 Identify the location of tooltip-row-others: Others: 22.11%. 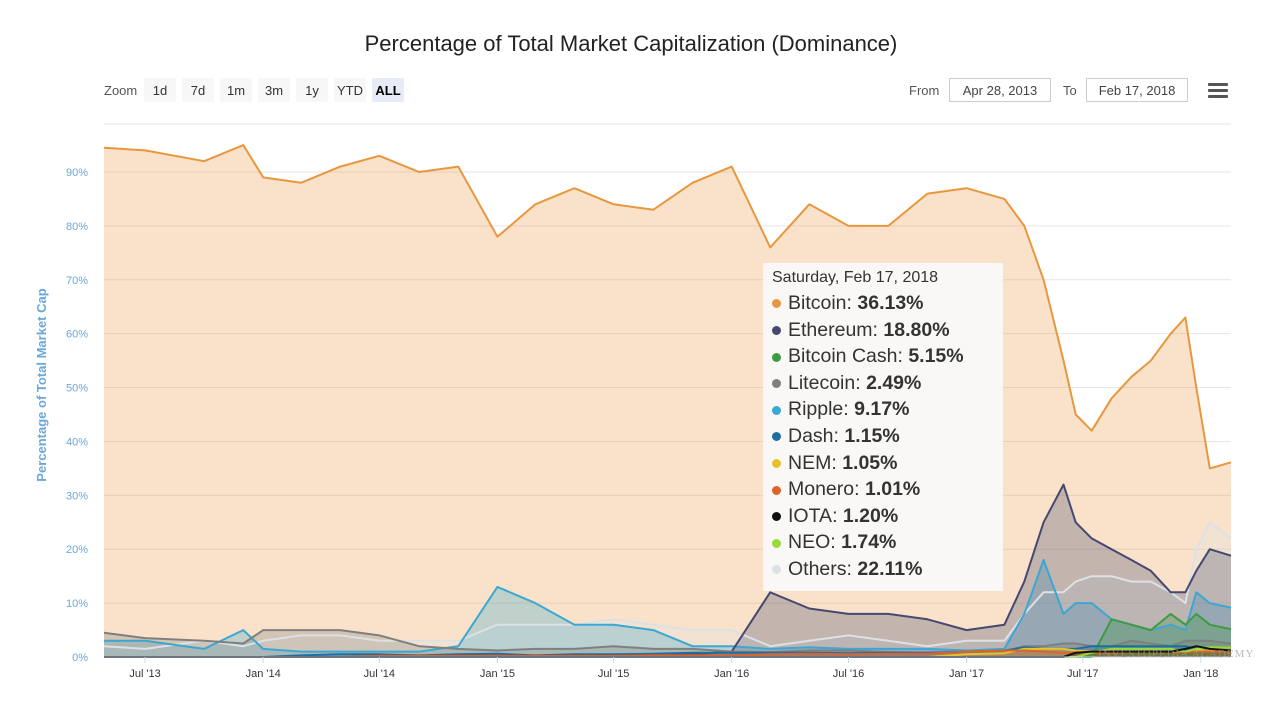
(883, 569).